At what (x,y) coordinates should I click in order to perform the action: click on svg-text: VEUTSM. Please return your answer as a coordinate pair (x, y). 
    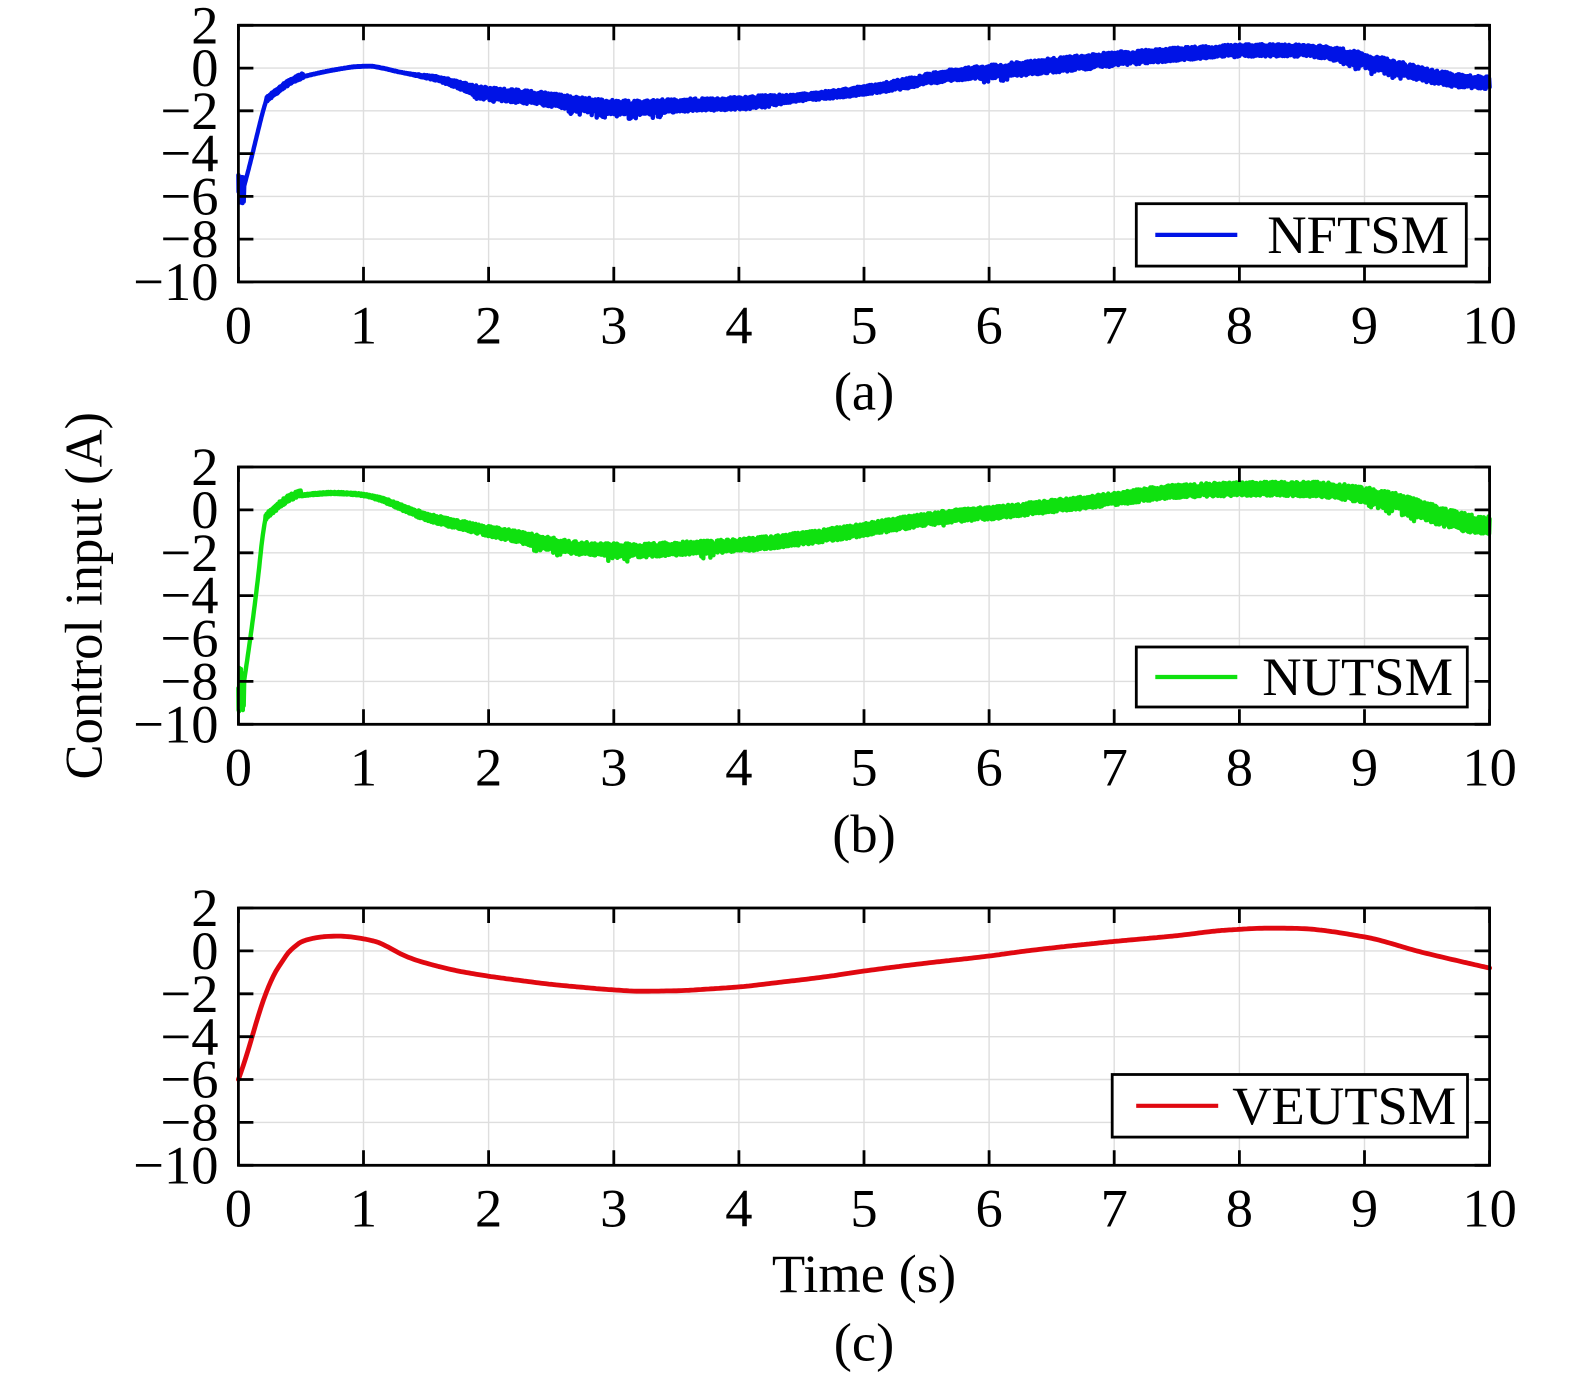
    Looking at the image, I should click on (1344, 1105).